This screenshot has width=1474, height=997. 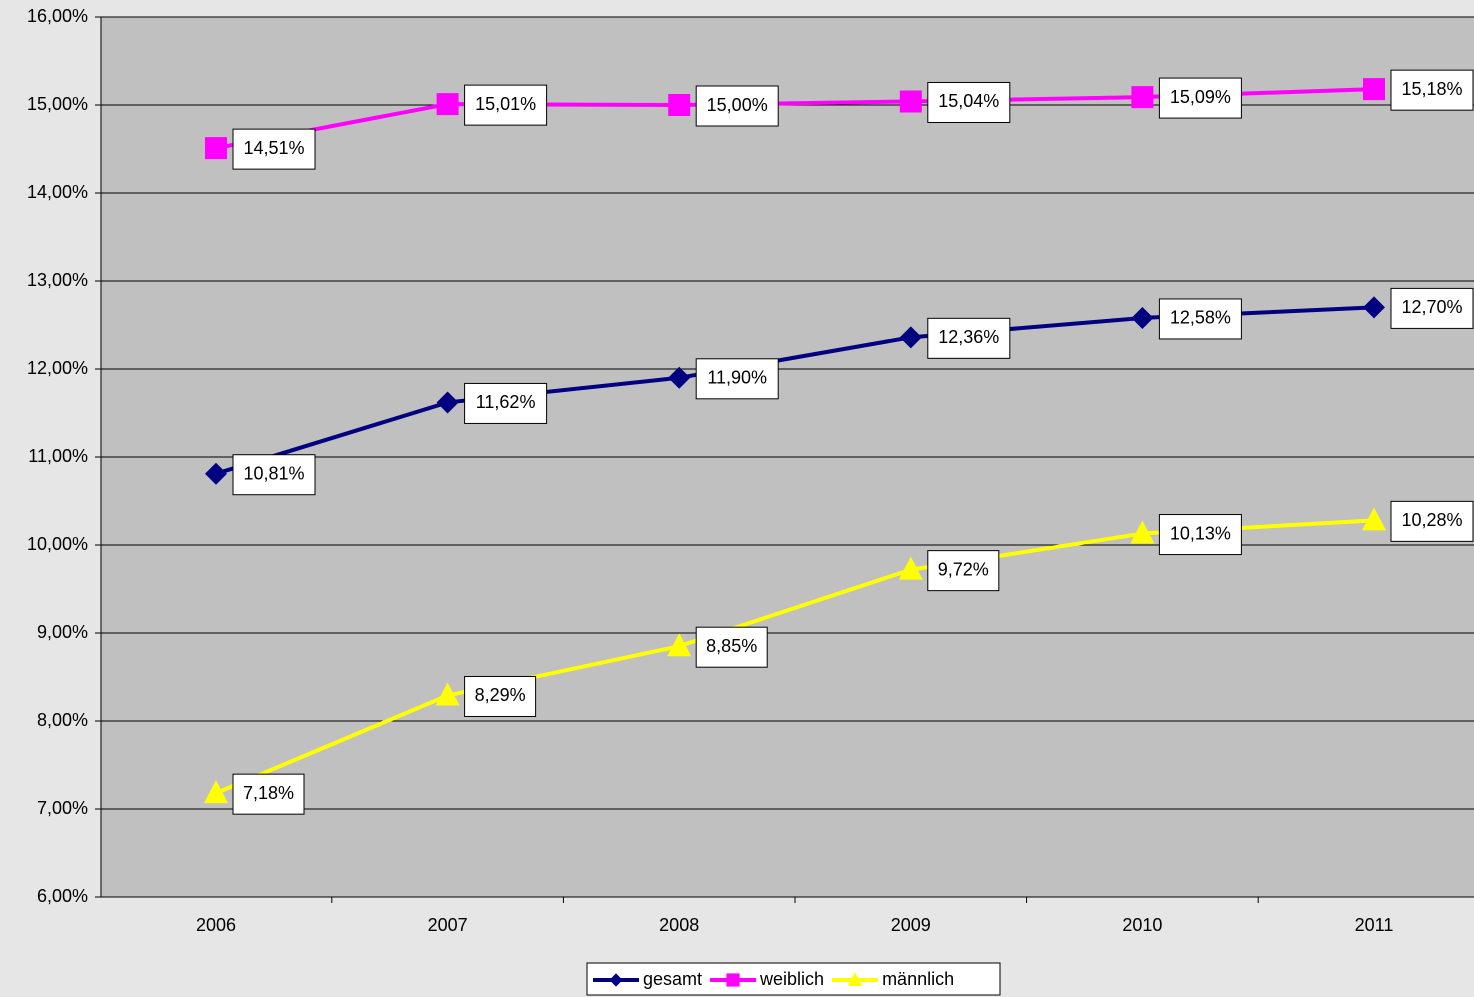 I want to click on x-tick-label: 2009, so click(x=911, y=925).